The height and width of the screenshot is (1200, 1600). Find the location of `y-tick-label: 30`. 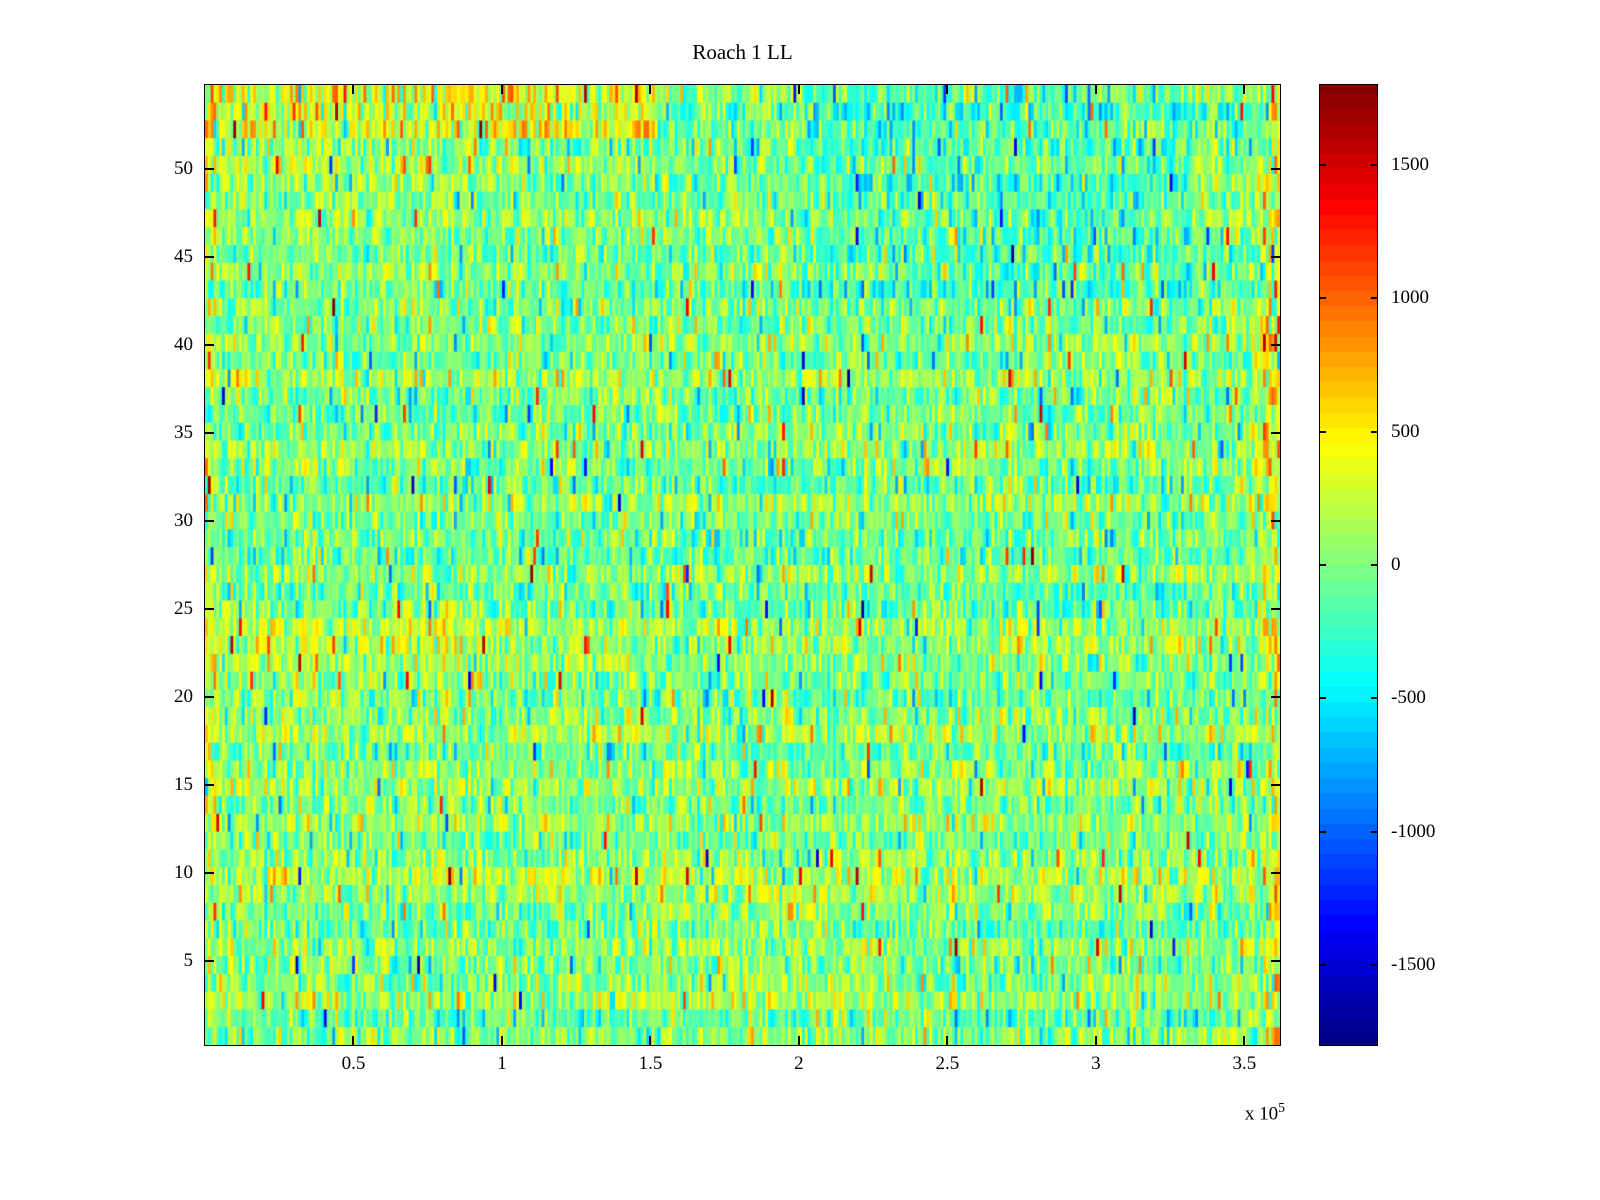

y-tick-label: 30 is located at coordinates (183, 521).